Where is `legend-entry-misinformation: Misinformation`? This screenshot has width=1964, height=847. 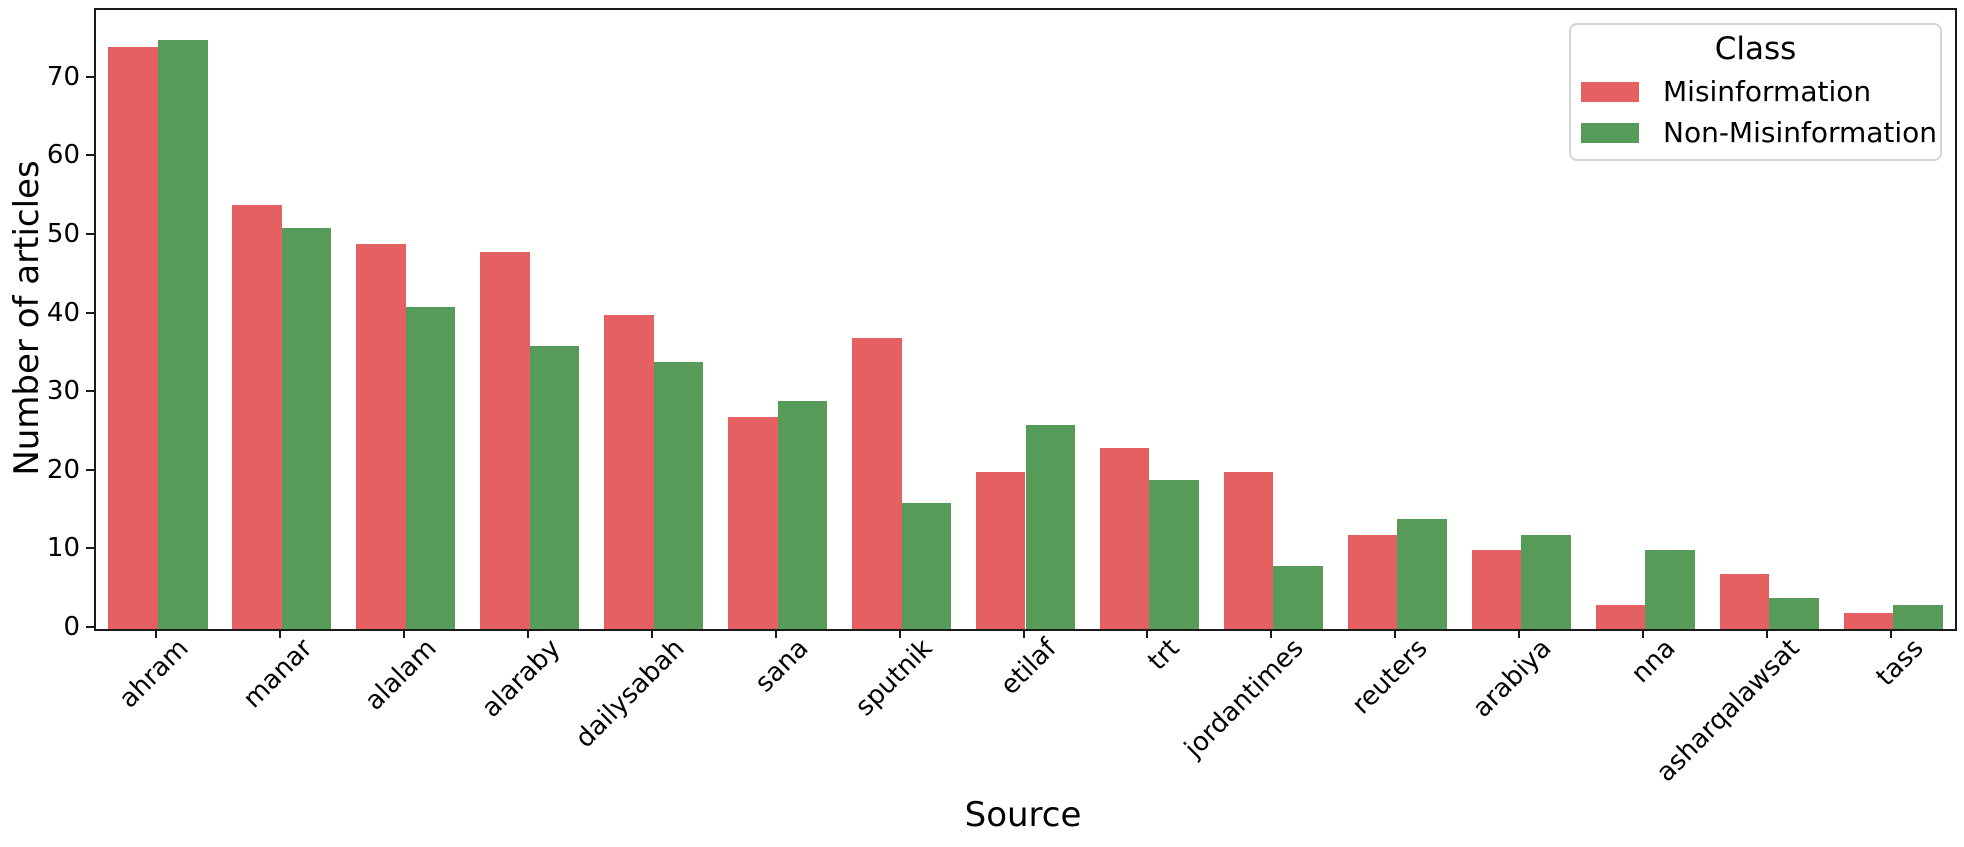
legend-entry-misinformation: Misinformation is located at coordinates (1755, 91).